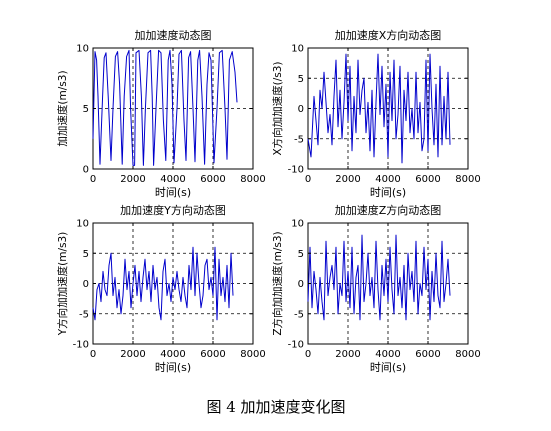 The image size is (551, 431). Describe the element at coordinates (173, 35) in the screenshot. I see `chart-title: 加加速度动态图` at that location.